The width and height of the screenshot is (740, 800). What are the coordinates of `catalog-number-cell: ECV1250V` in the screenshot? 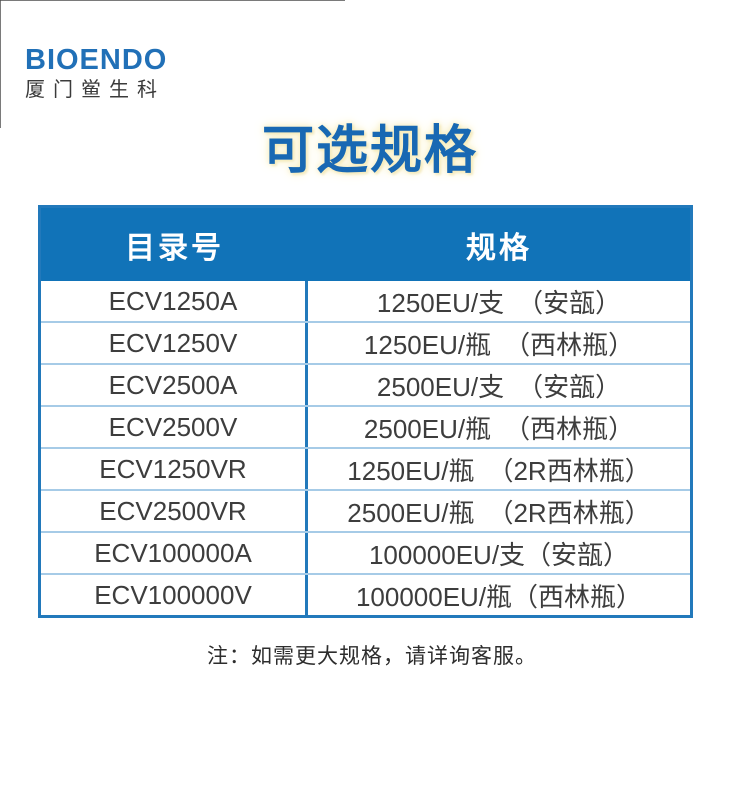 It's located at (174, 343).